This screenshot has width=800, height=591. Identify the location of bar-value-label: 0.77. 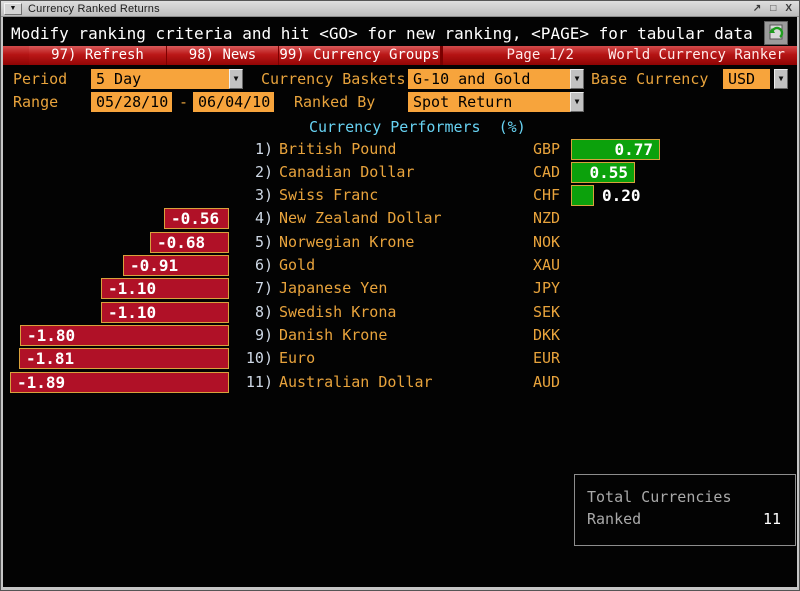
(633, 149).